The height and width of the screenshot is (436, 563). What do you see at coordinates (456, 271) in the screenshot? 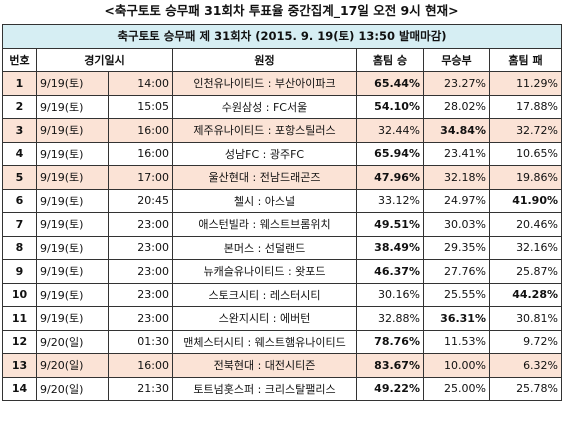
I see `draw-rate: 27.76%` at bounding box center [456, 271].